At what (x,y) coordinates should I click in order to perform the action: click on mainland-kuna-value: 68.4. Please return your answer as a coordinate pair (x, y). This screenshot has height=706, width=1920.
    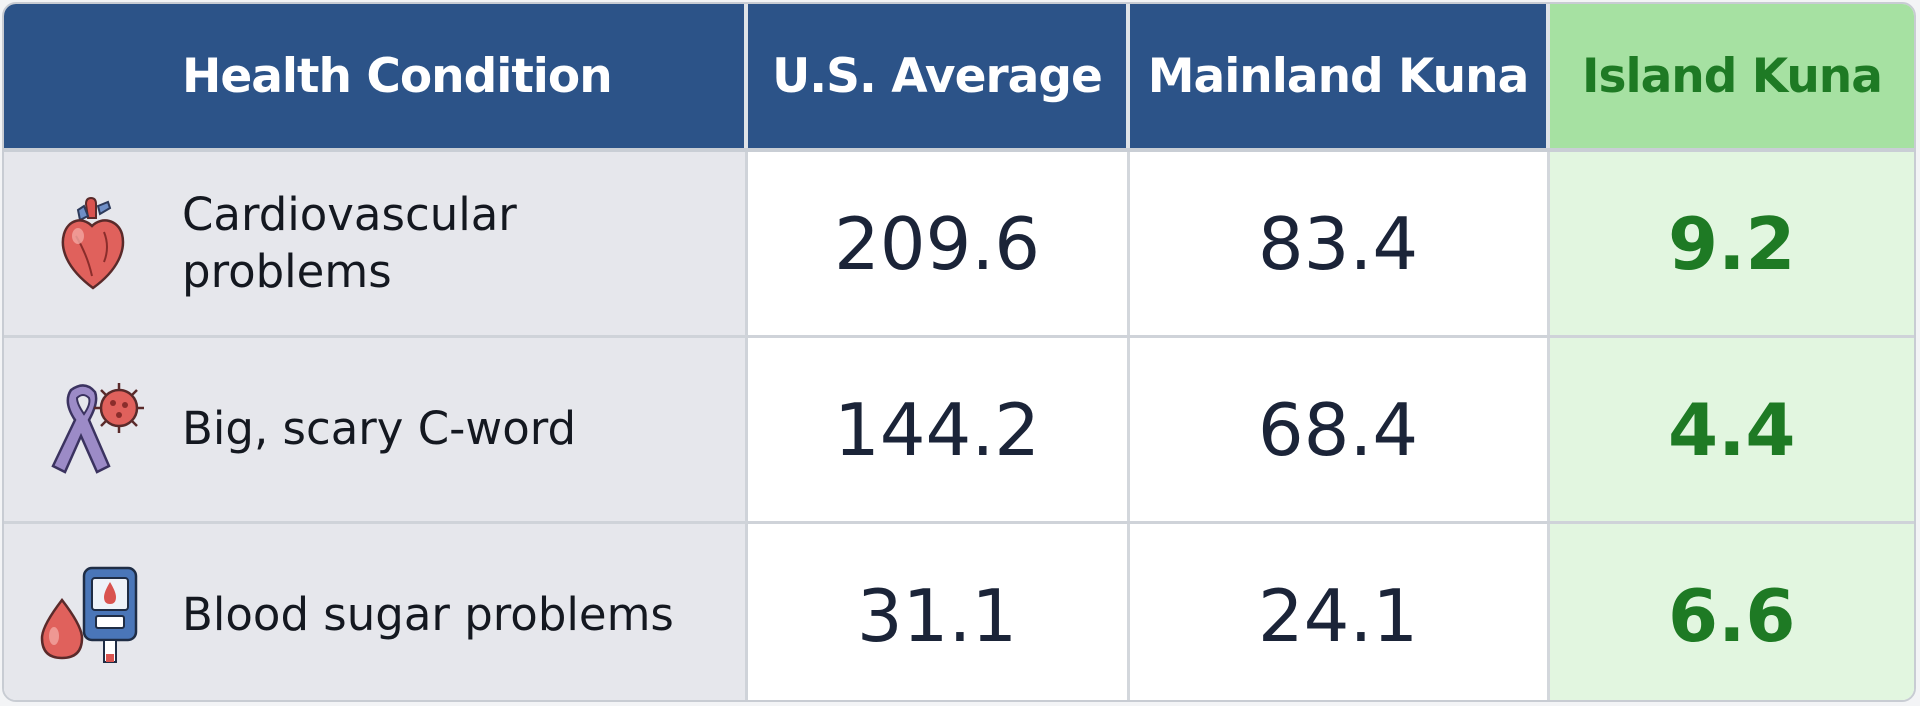
    Looking at the image, I should click on (1339, 430).